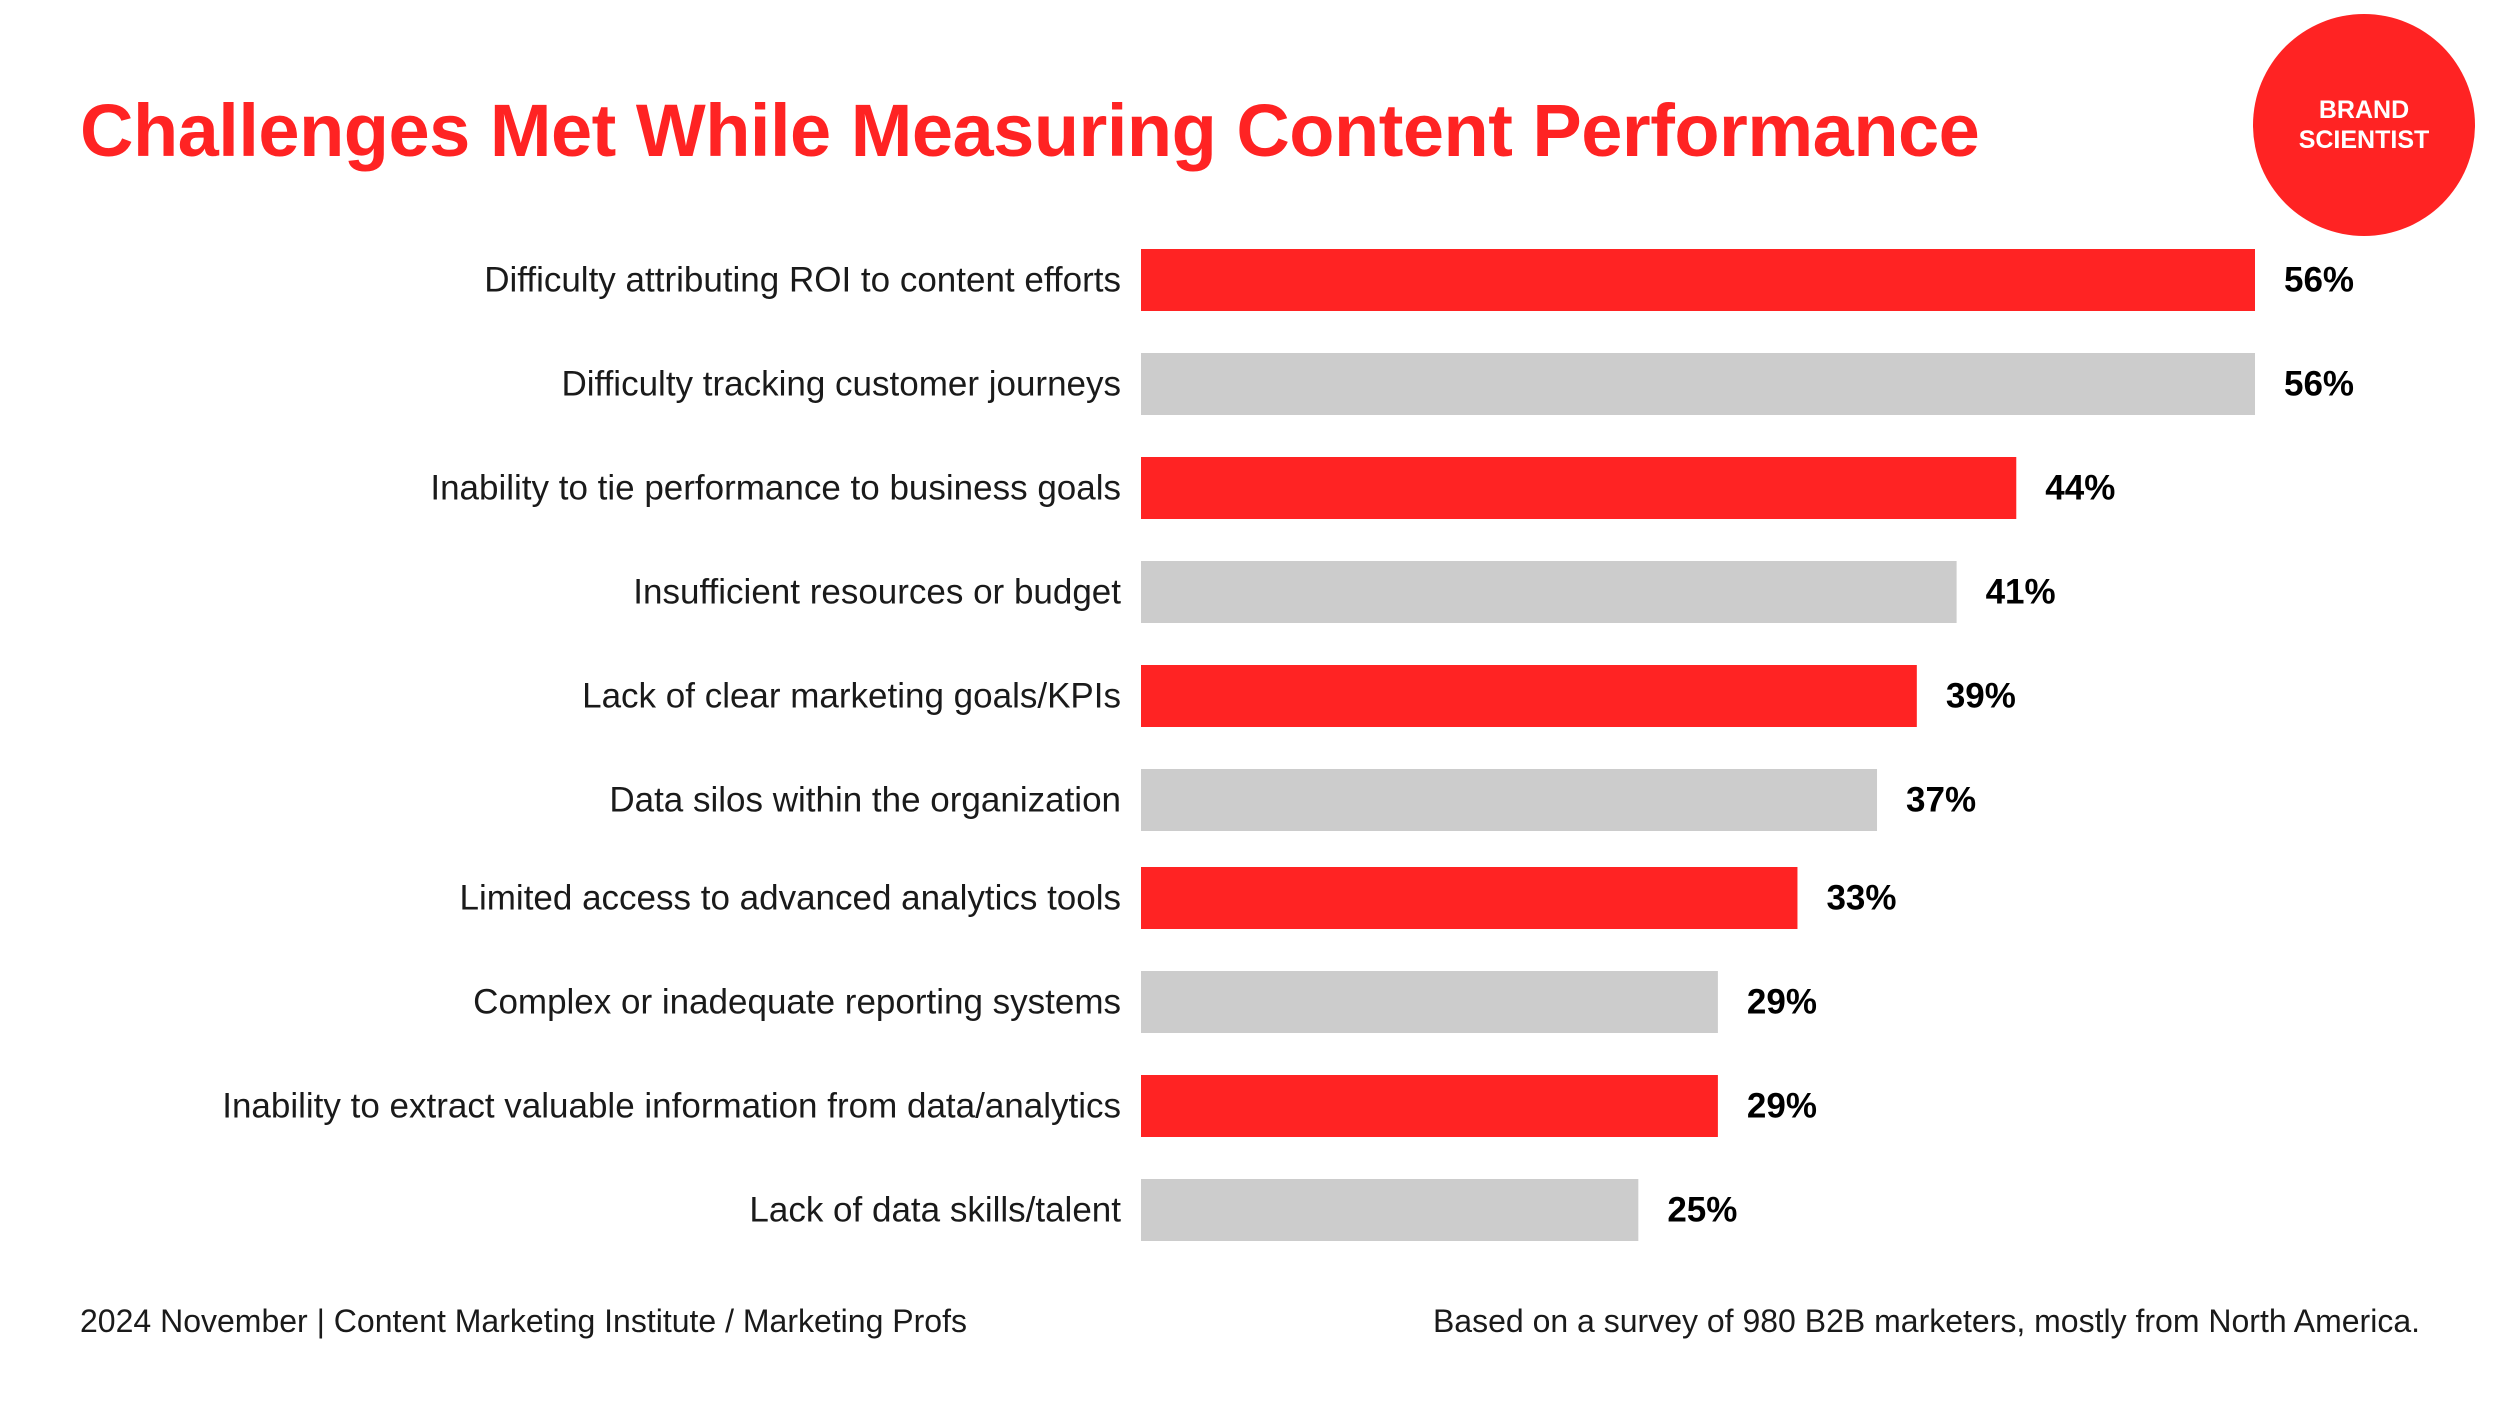 The height and width of the screenshot is (1406, 2500). Describe the element at coordinates (797, 1002) in the screenshot. I see `category-label-8: Complex or inadequate reporting systems` at that location.